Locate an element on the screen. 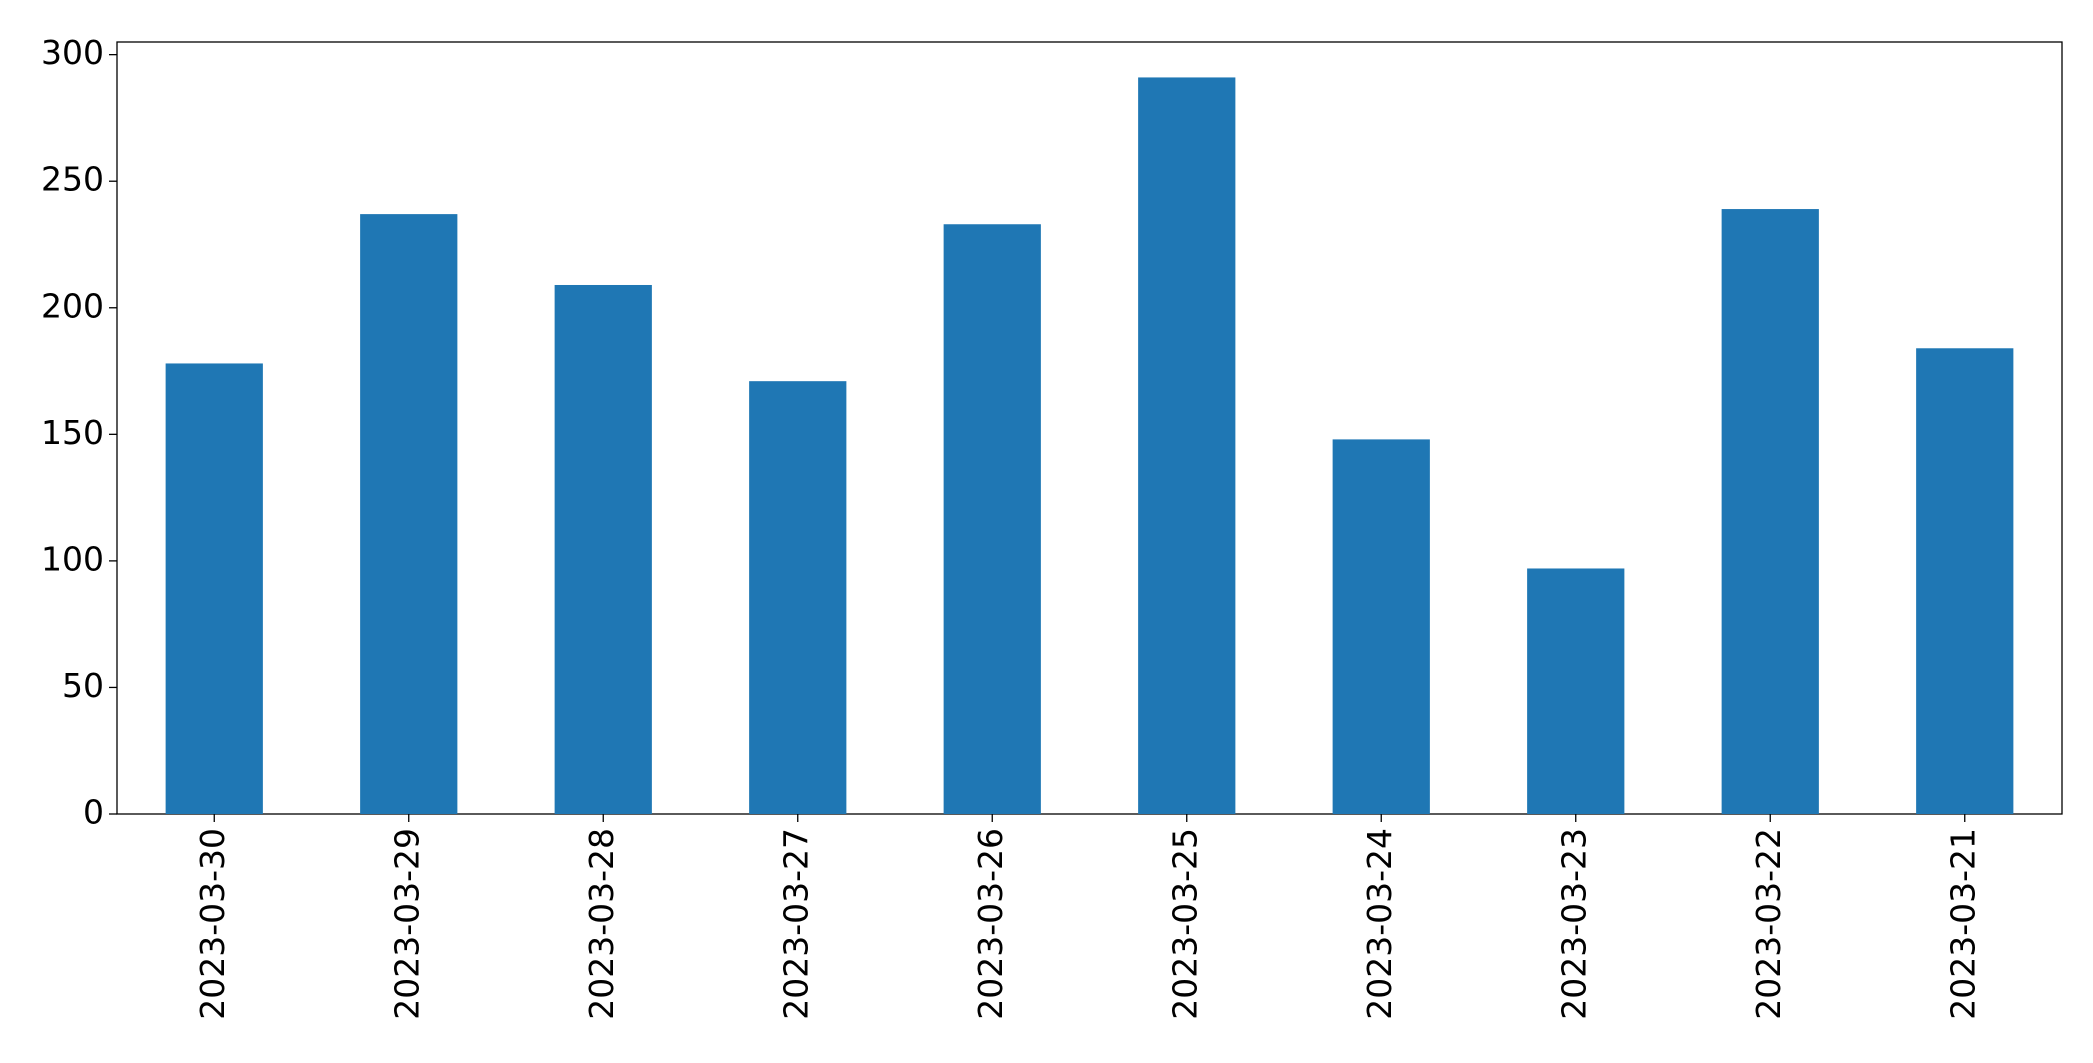 This screenshot has height=1063, width=2093. y-tick-label: 100 is located at coordinates (72, 558).